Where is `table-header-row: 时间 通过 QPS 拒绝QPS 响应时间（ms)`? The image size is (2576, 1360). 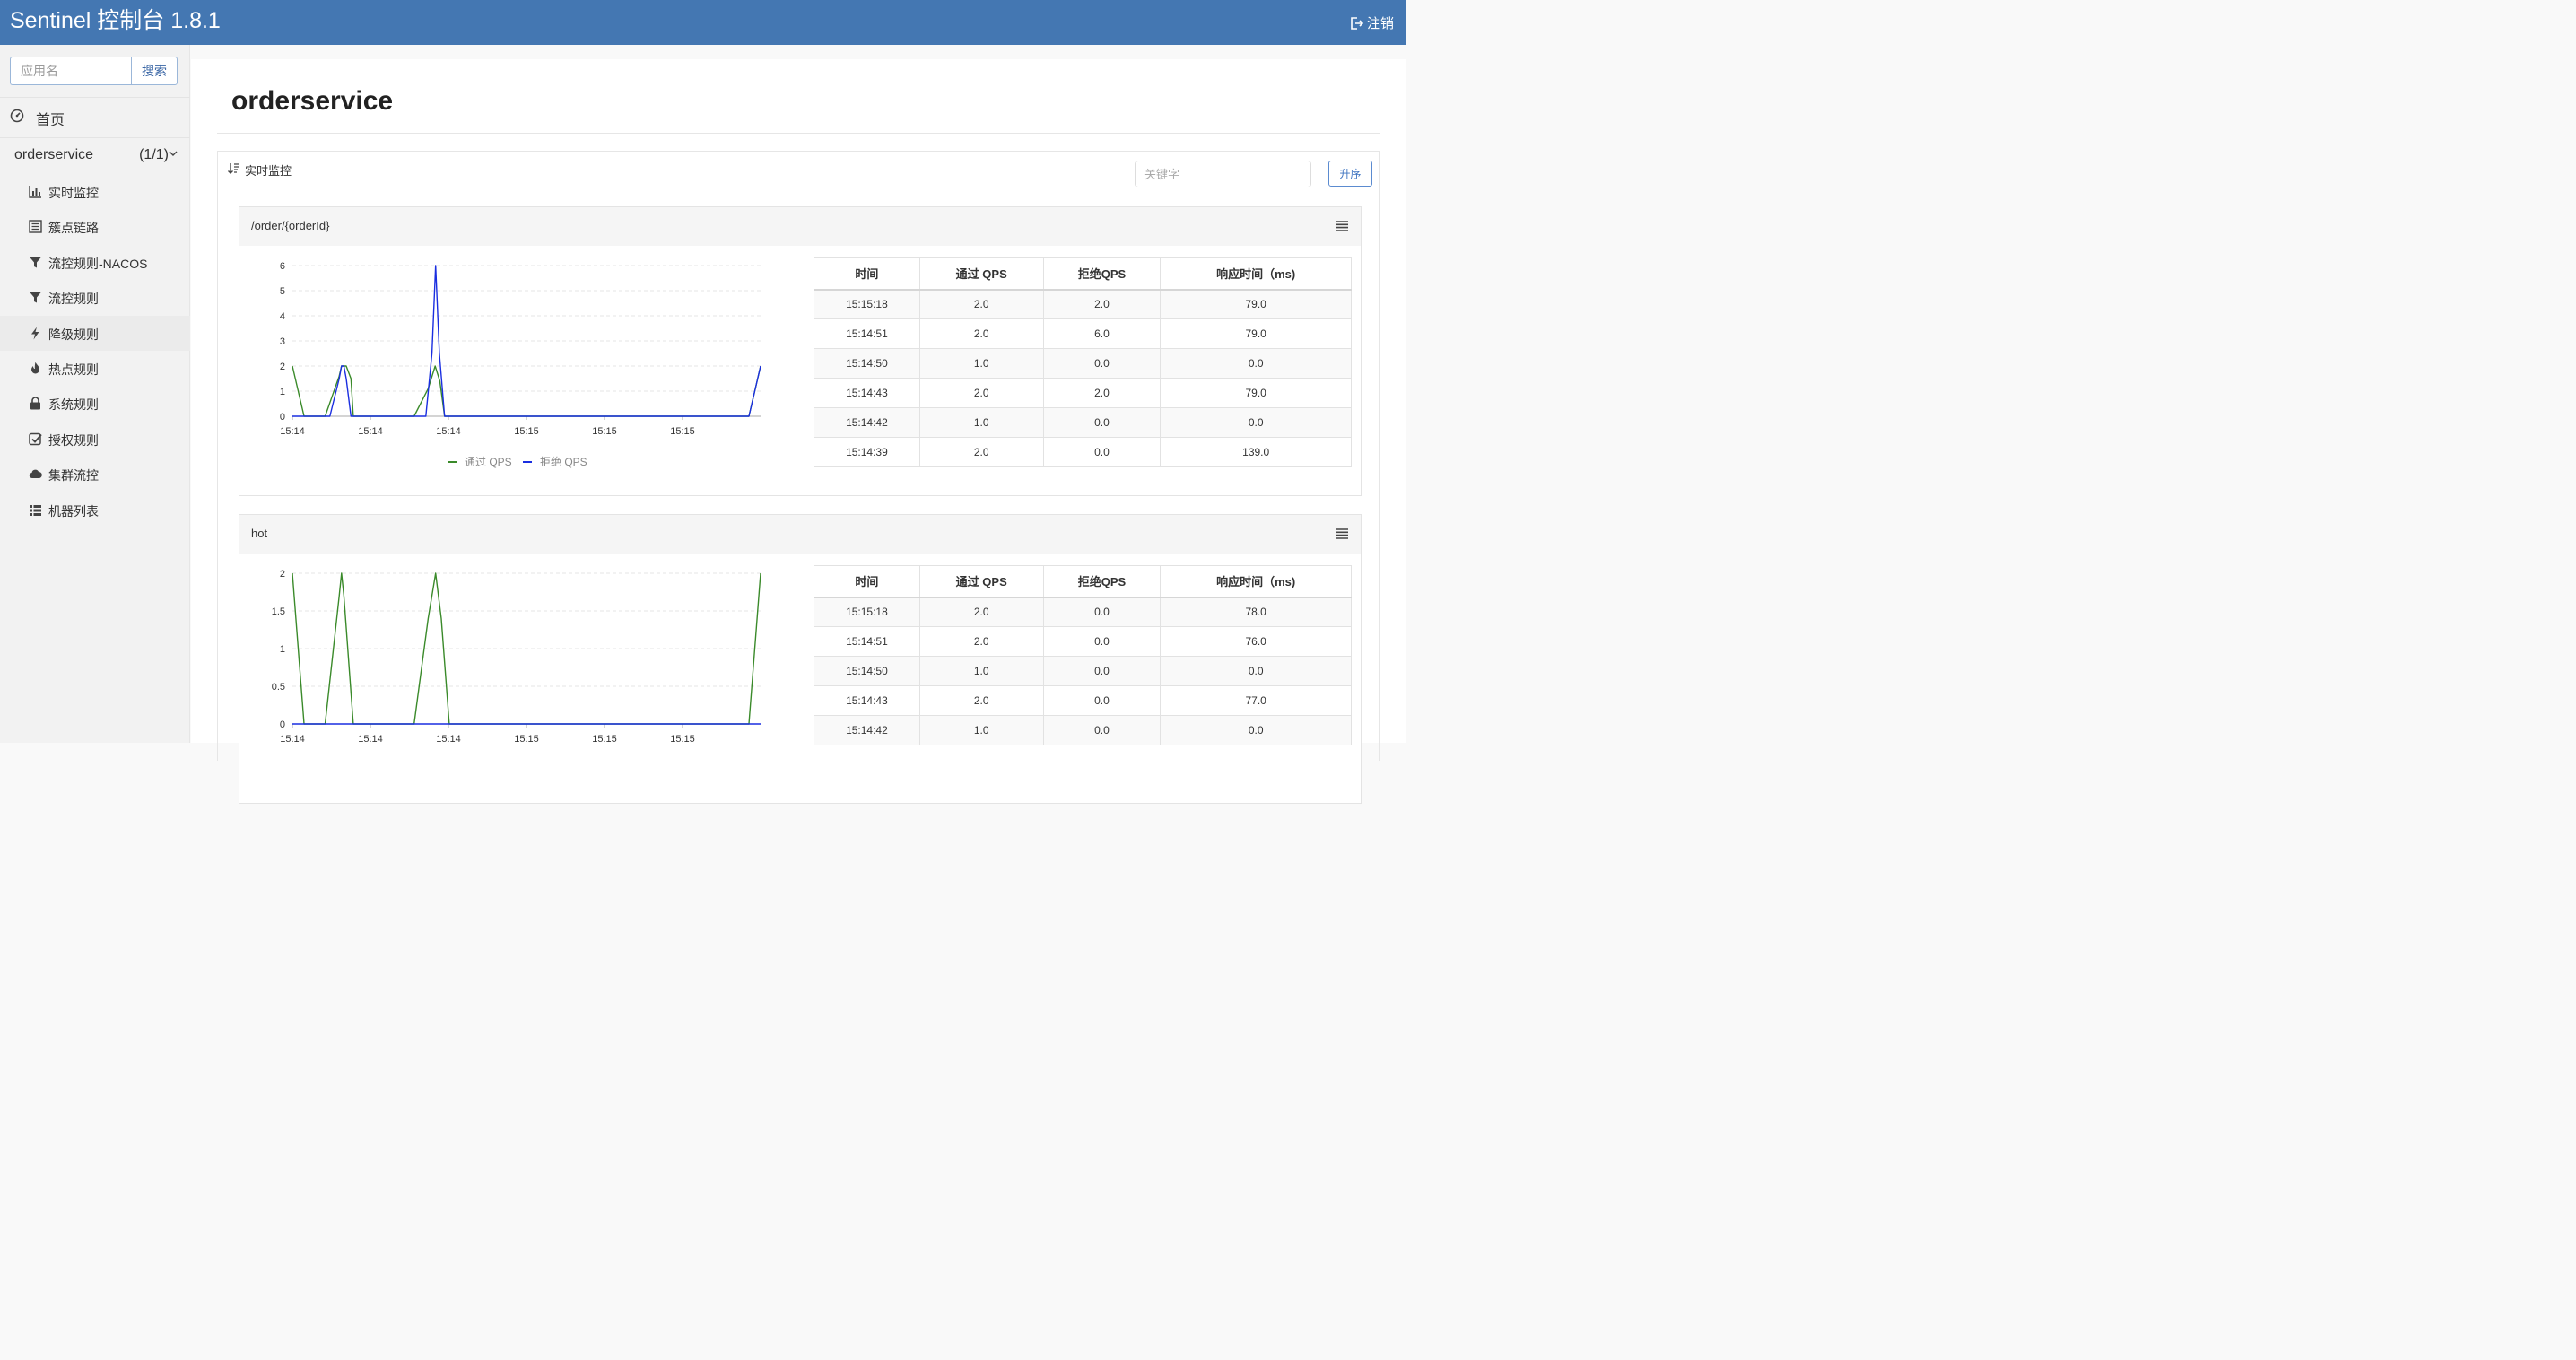 table-header-row: 时间 通过 QPS 拒绝QPS 响应时间（ms) is located at coordinates (1083, 581).